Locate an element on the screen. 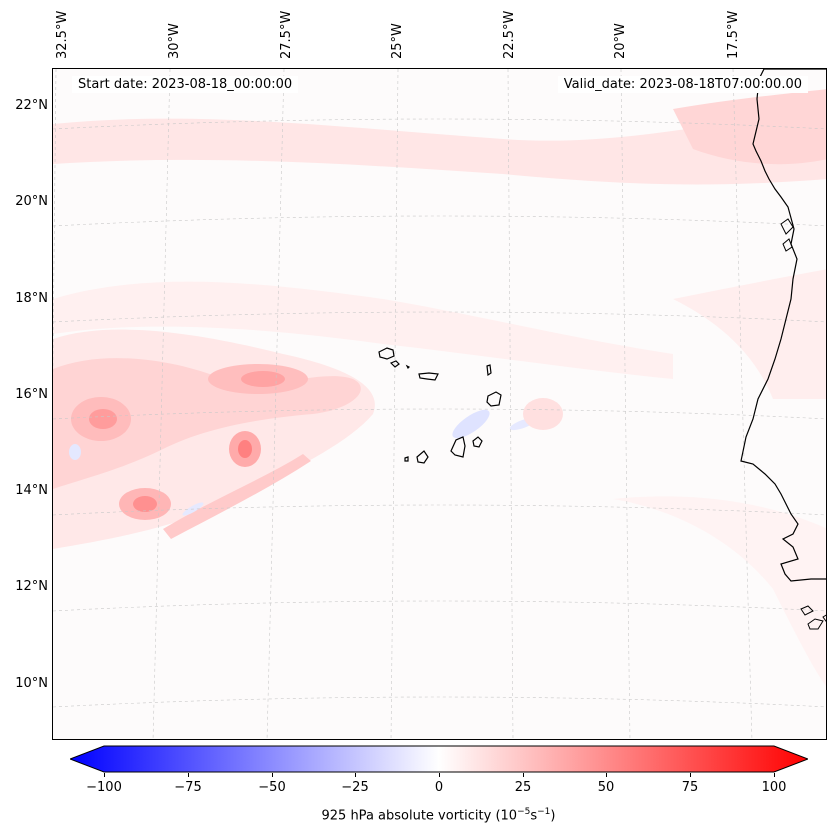 The image size is (837, 839). start-date-label: Start date: 2023-08-18_00:00:00 is located at coordinates (185, 84).